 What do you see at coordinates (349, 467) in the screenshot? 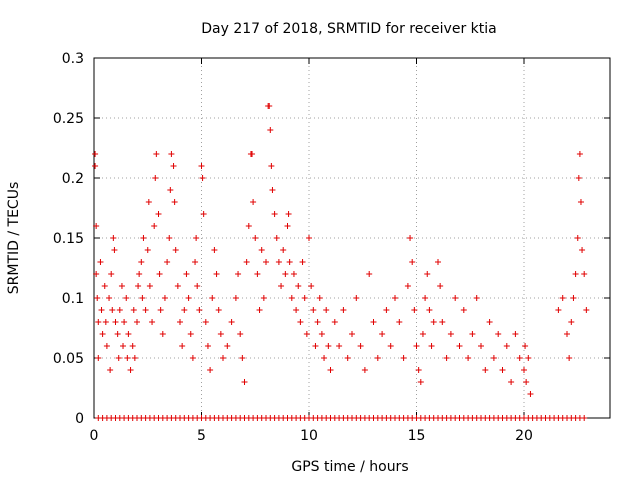
I see `x-axis-label: GPS time / hours` at bounding box center [349, 467].